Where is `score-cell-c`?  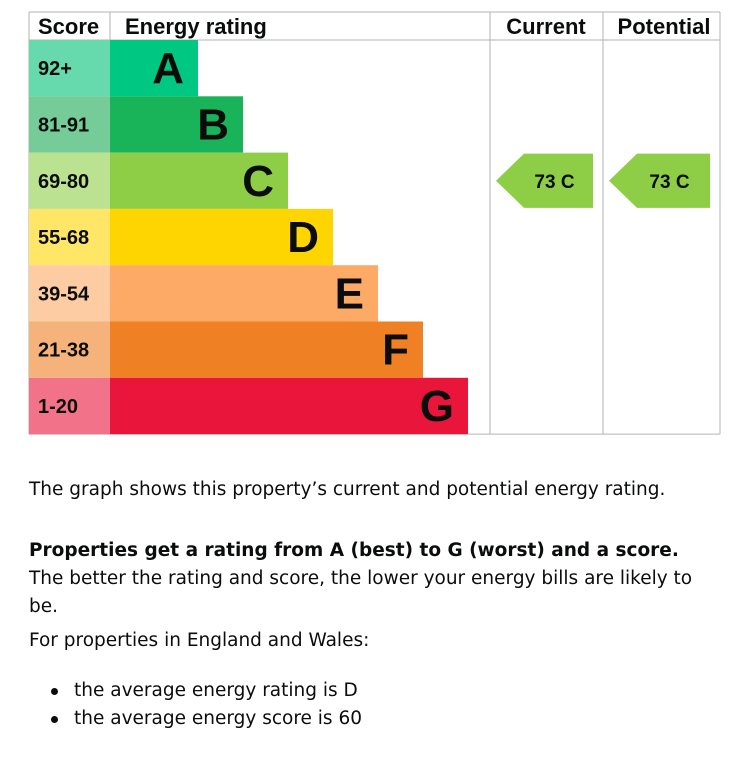 score-cell-c is located at coordinates (69, 180).